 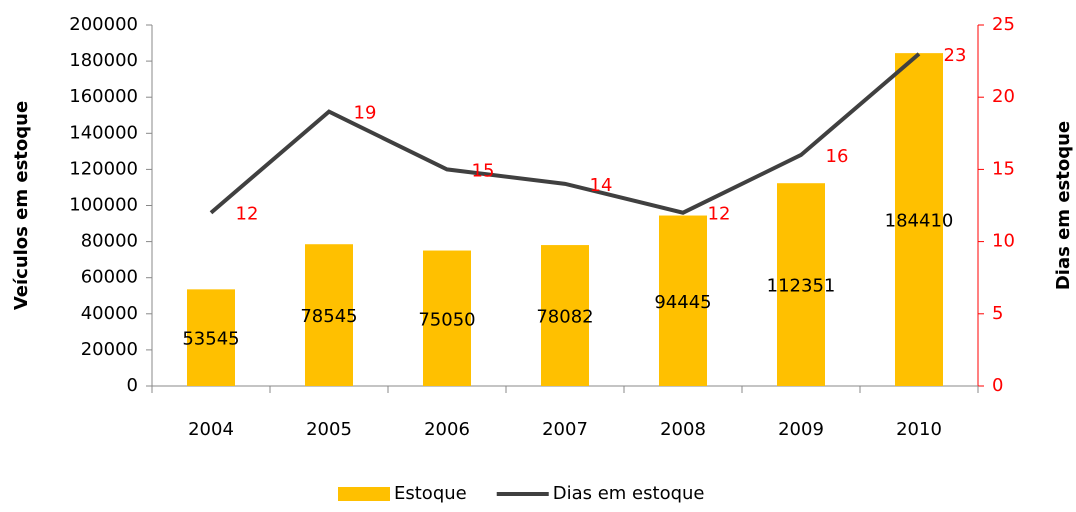 What do you see at coordinates (365, 113) in the screenshot?
I see `line-value-label: 19` at bounding box center [365, 113].